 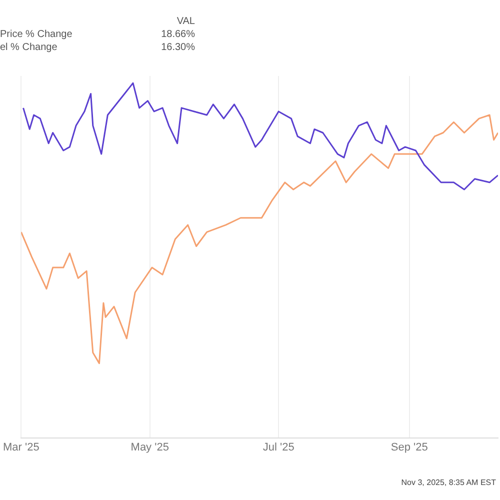 I want to click on text: Price % Change, so click(x=37, y=34).